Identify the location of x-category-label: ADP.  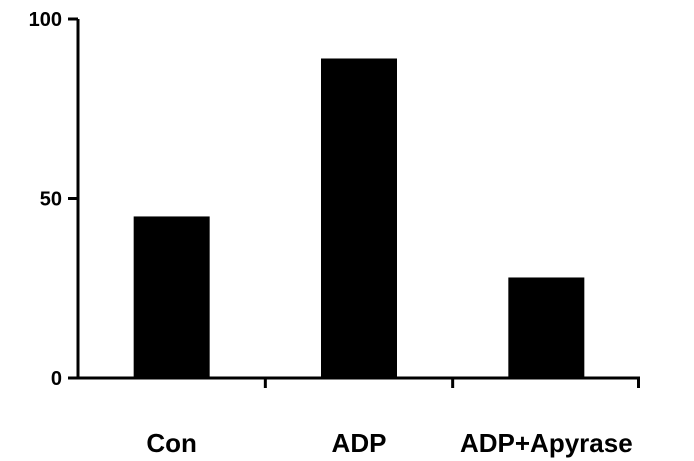
(359, 443).